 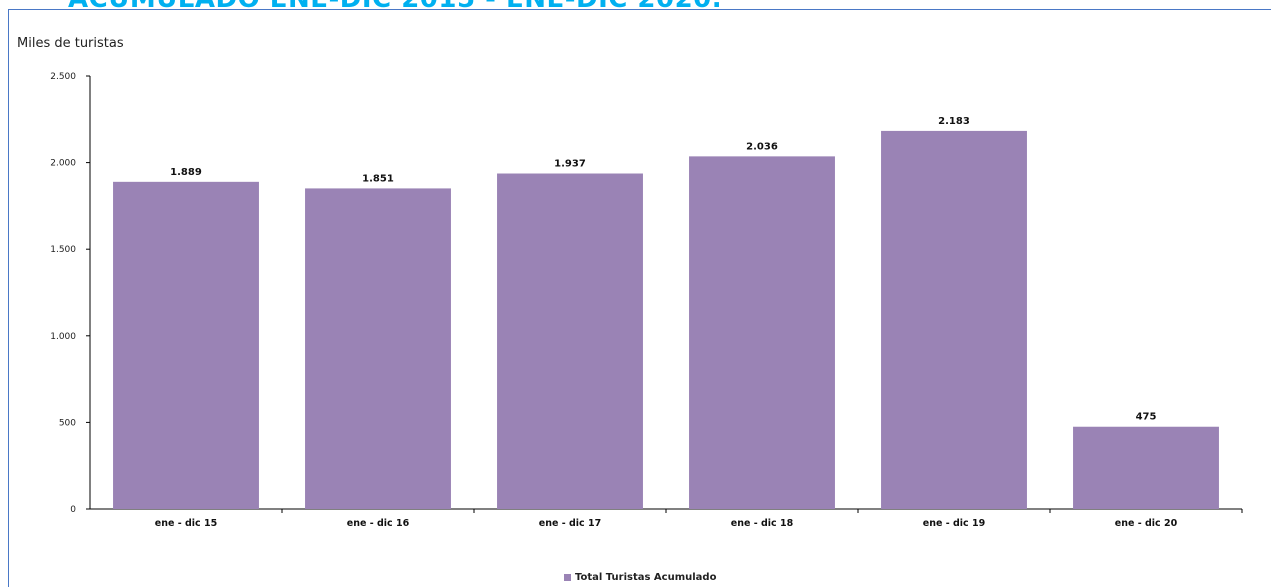 What do you see at coordinates (570, 164) in the screenshot?
I see `data-label: 1.937` at bounding box center [570, 164].